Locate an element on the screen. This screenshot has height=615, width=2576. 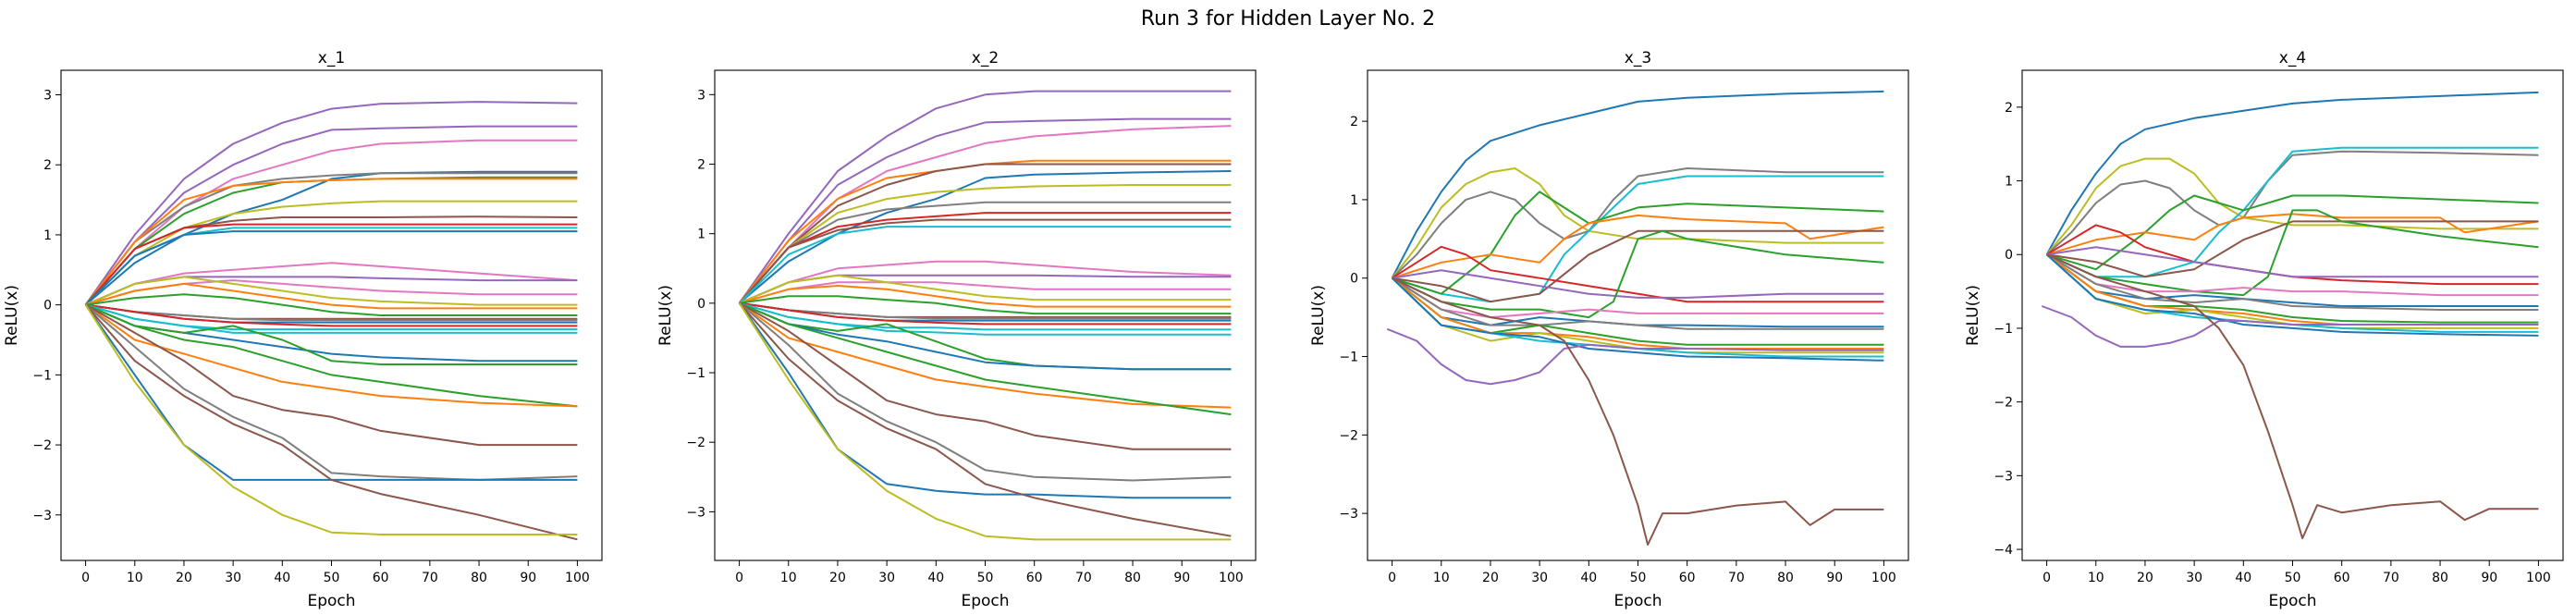
x-tick-label: 10 is located at coordinates (135, 578).